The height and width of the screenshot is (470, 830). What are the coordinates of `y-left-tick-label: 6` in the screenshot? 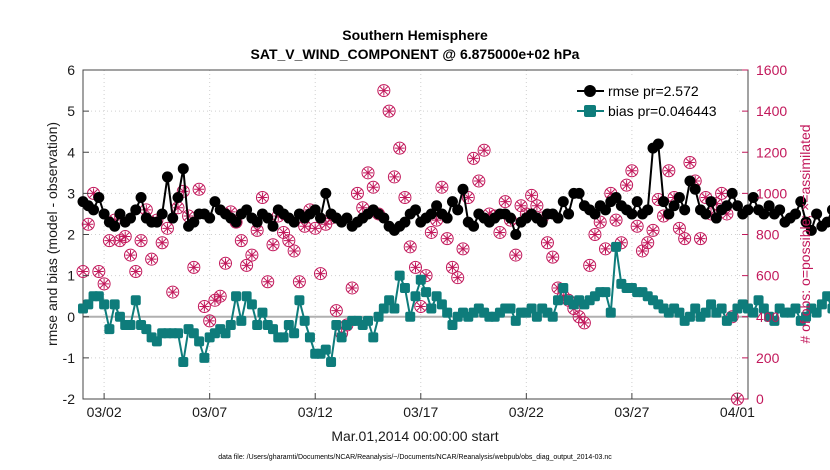 It's located at (71, 70).